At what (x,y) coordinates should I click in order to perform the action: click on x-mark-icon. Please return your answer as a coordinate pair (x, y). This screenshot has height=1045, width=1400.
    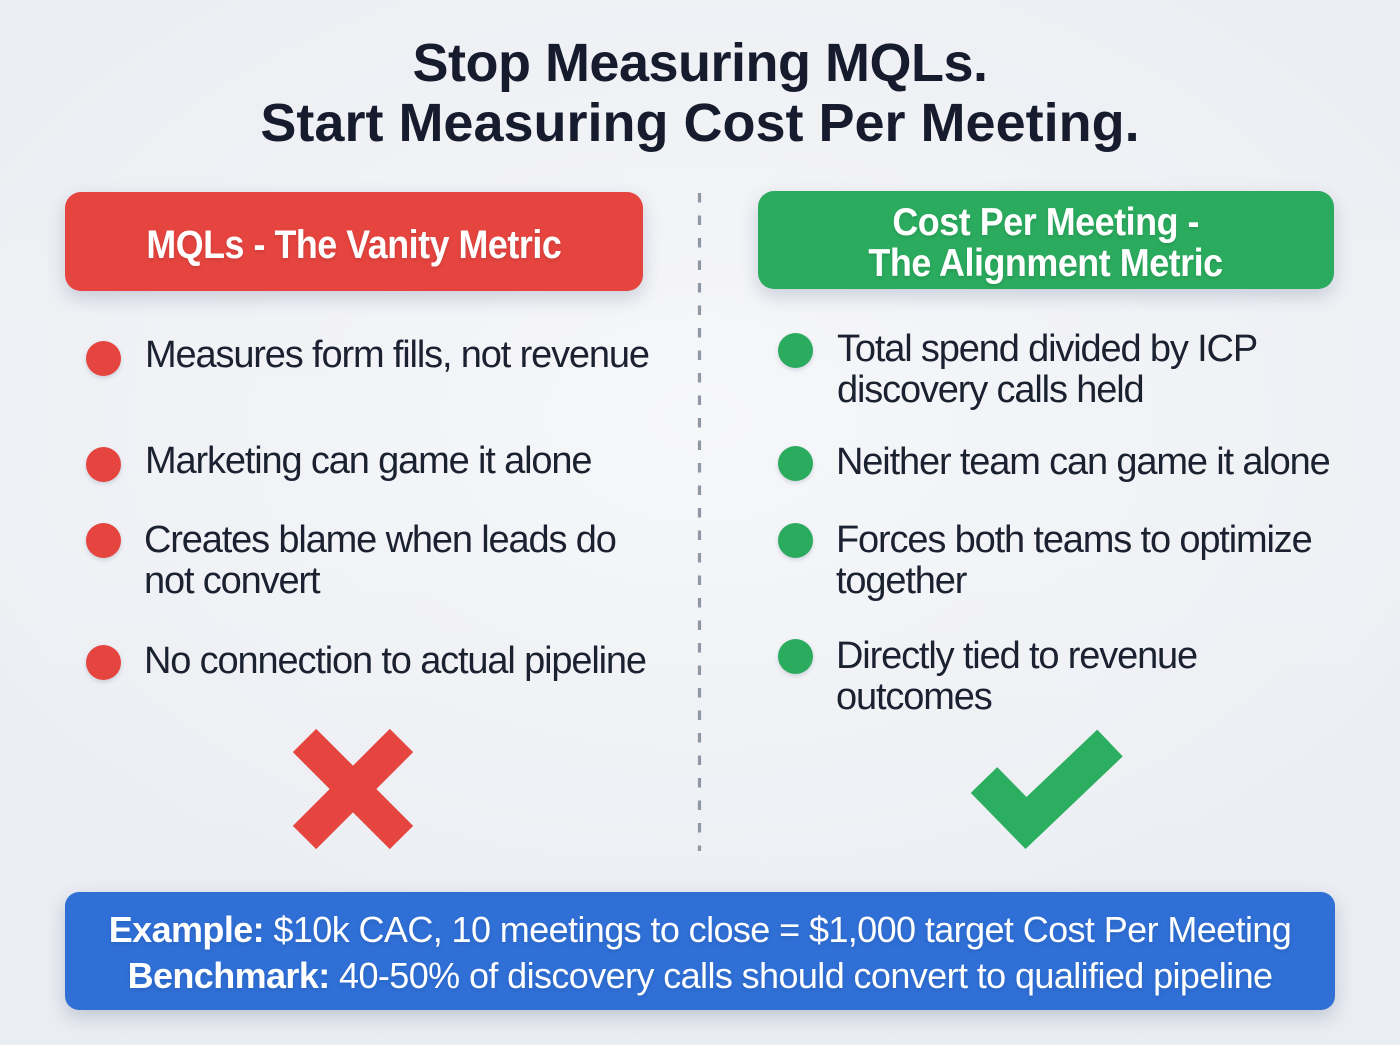
    Looking at the image, I should click on (353, 789).